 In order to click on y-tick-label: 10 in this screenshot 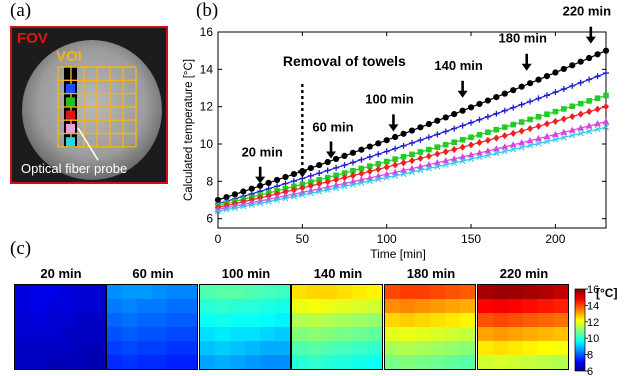, I will do `click(207, 144)`.